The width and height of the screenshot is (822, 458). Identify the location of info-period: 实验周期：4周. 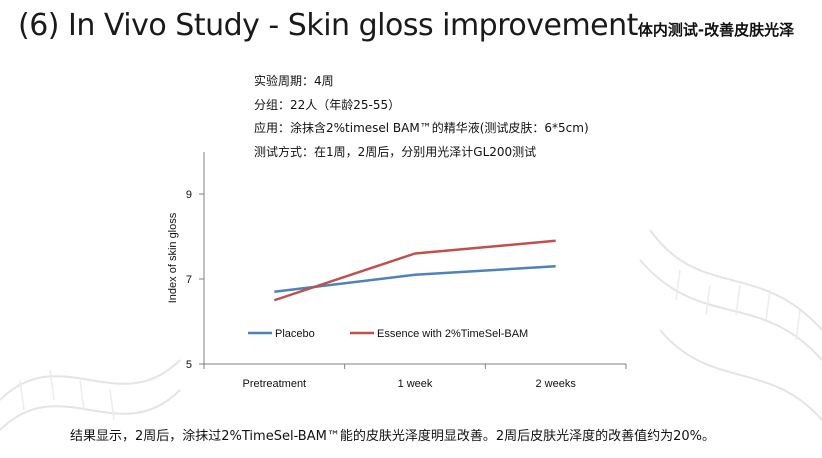
(294, 81).